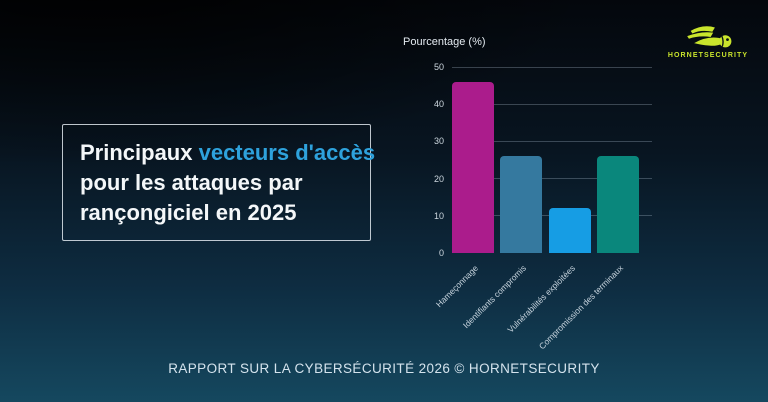  I want to click on x-category-label: Hameçonnage, so click(457, 286).